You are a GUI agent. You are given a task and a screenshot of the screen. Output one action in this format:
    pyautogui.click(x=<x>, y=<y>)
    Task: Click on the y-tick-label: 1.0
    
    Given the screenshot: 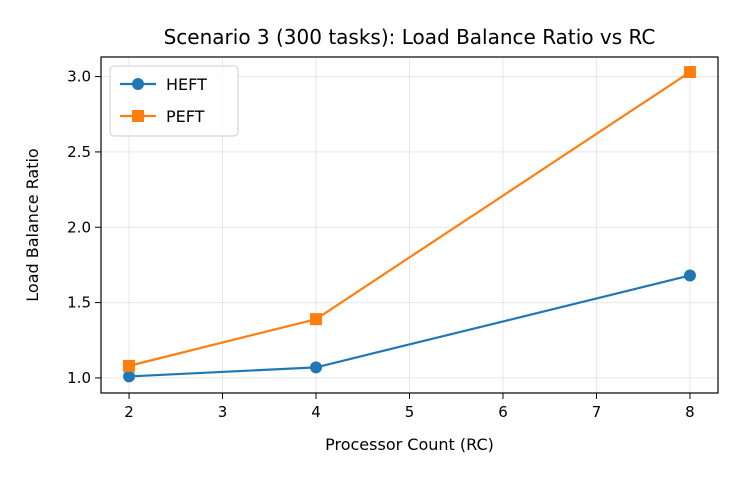 What is the action you would take?
    pyautogui.click(x=79, y=378)
    